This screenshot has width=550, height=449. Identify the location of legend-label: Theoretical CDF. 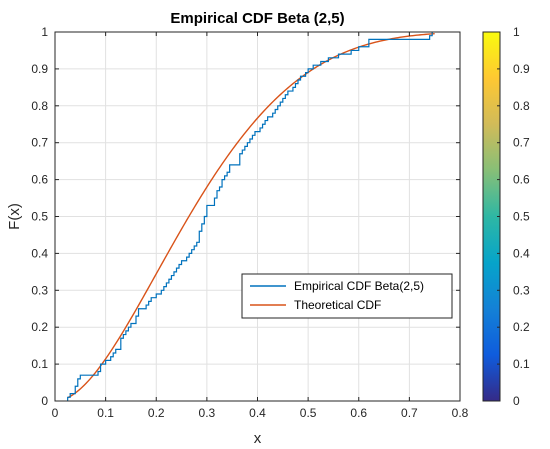
(337, 305).